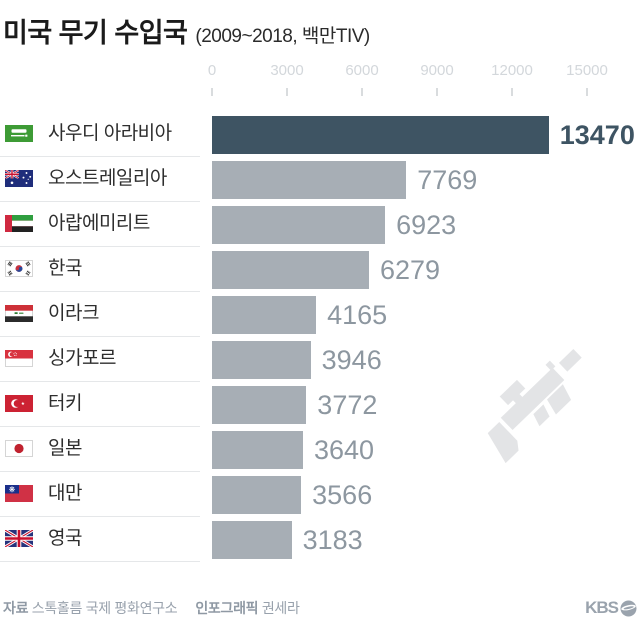  Describe the element at coordinates (351, 360) in the screenshot. I see `bar-value-label: 3946` at that location.